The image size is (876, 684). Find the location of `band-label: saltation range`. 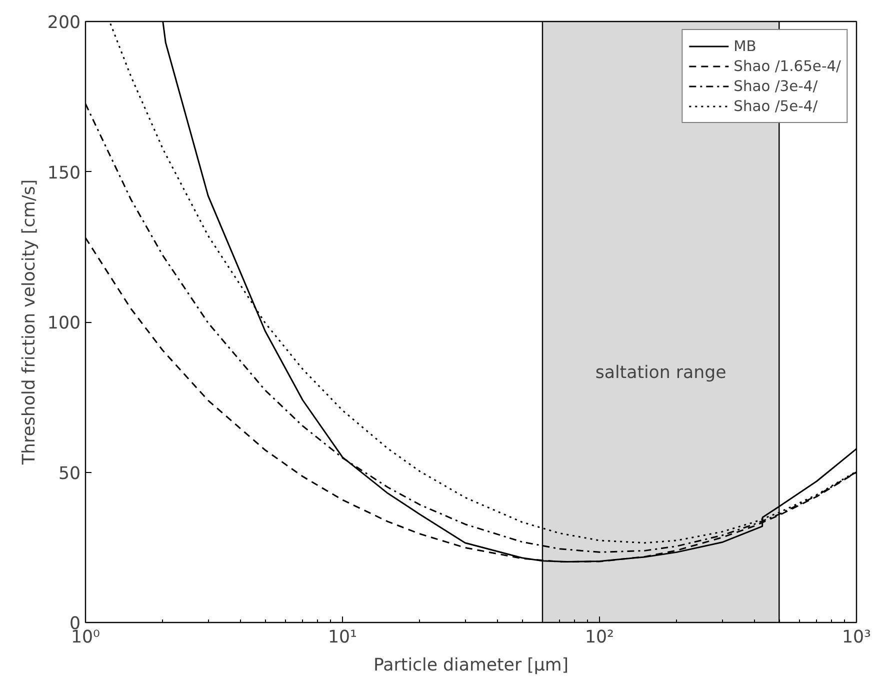

band-label: saltation range is located at coordinates (660, 373).